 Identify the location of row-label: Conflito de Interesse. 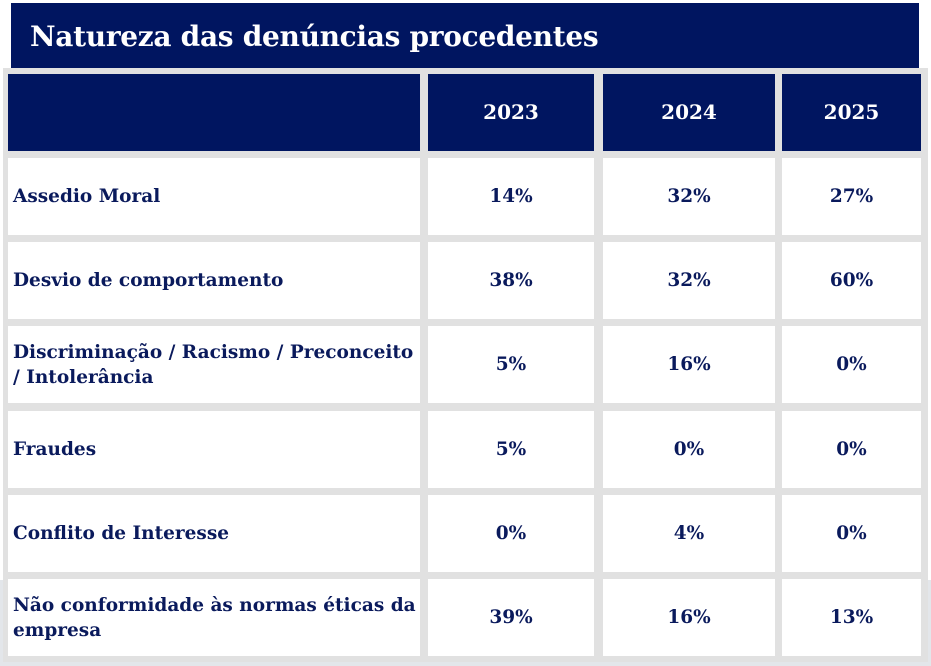
(214, 533).